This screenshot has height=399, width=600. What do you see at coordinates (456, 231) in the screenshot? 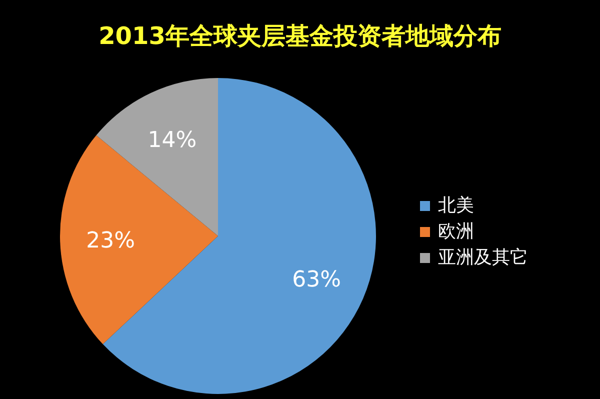
I see `legend-label: 欧洲` at bounding box center [456, 231].